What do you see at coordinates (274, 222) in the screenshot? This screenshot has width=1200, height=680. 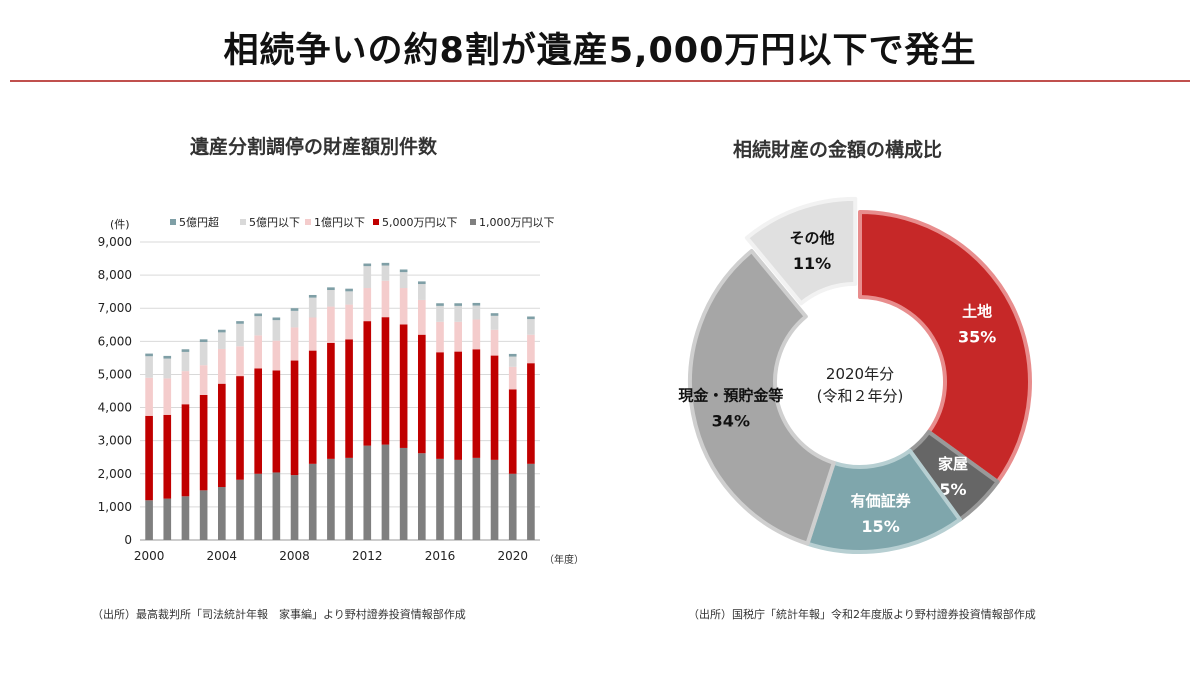 I see `legend-label: 5億円以下` at bounding box center [274, 222].